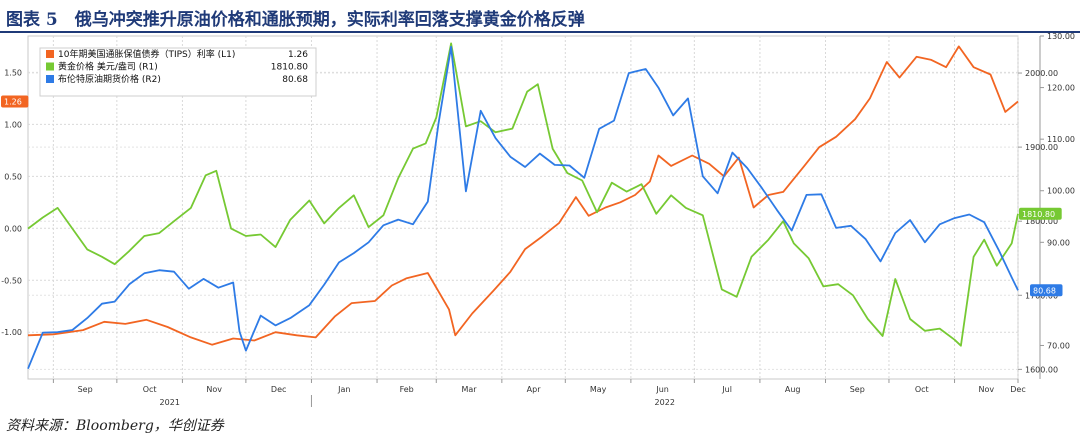  What do you see at coordinates (109, 79) in the screenshot?
I see `legend-label-3: 布伦特原油期货价格 (R2)` at bounding box center [109, 79].